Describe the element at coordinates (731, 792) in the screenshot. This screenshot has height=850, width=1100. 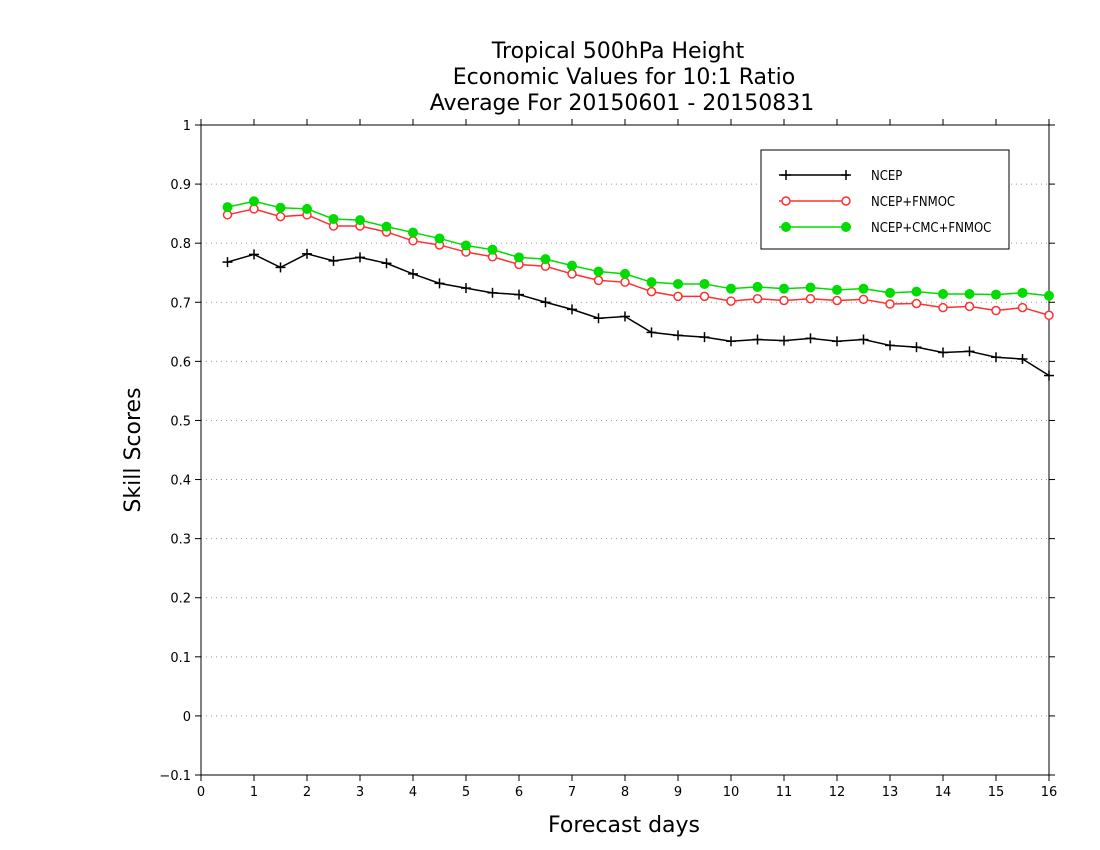
I see `x-tick-label: 10` at that location.